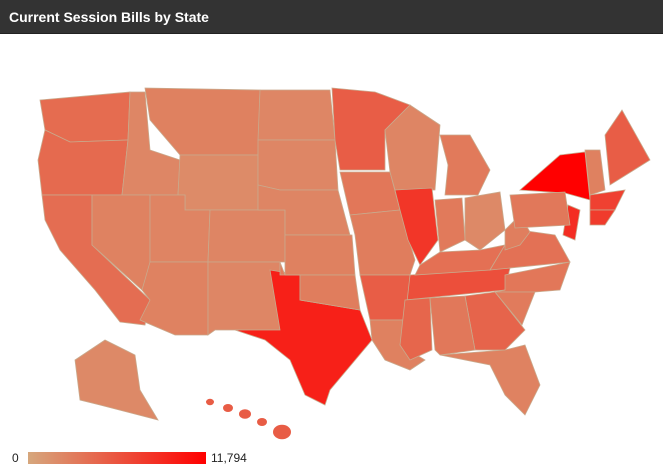 The image size is (663, 470). I want to click on legend-max: 11,794, so click(229, 458).